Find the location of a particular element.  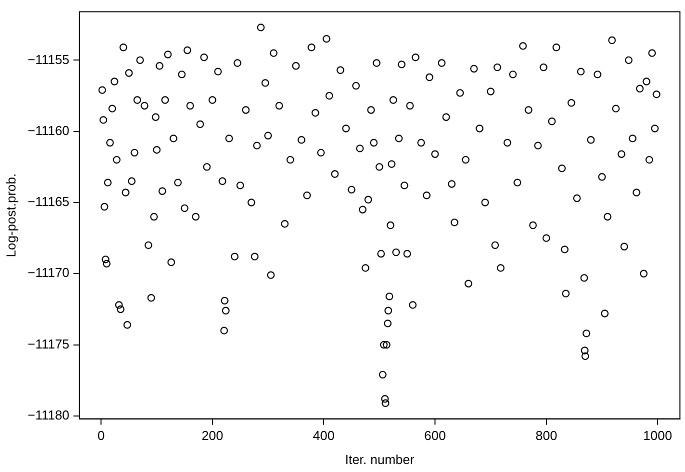

y-axis-title: Log-post.prob. is located at coordinates (10, 215).